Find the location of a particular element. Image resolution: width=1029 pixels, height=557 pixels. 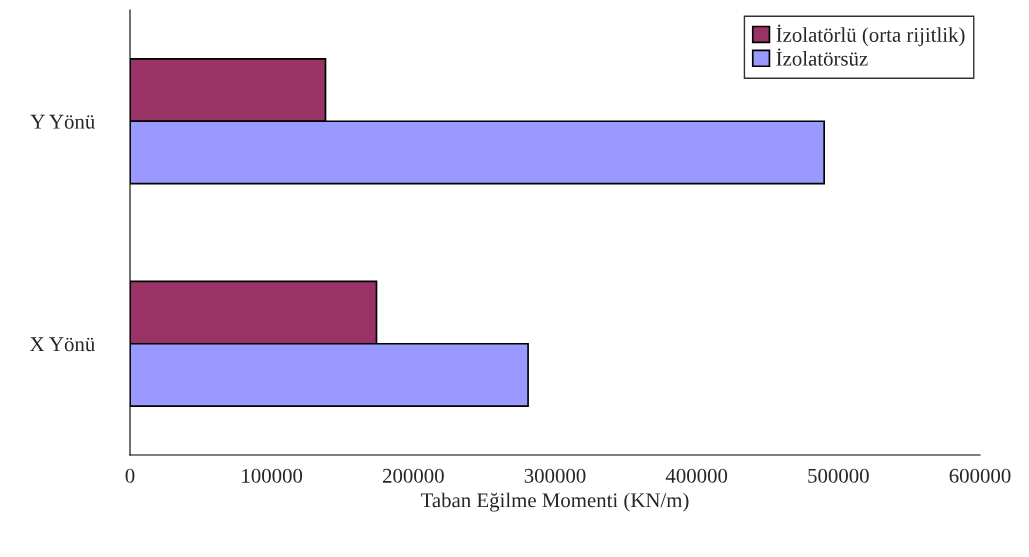

x-tick-label: 200000 is located at coordinates (413, 475).